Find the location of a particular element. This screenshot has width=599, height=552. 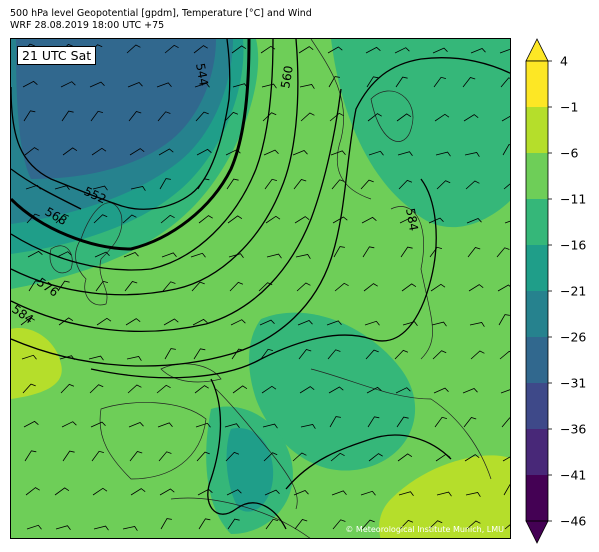

temperature-band-ne is located at coordinates (420, 133).